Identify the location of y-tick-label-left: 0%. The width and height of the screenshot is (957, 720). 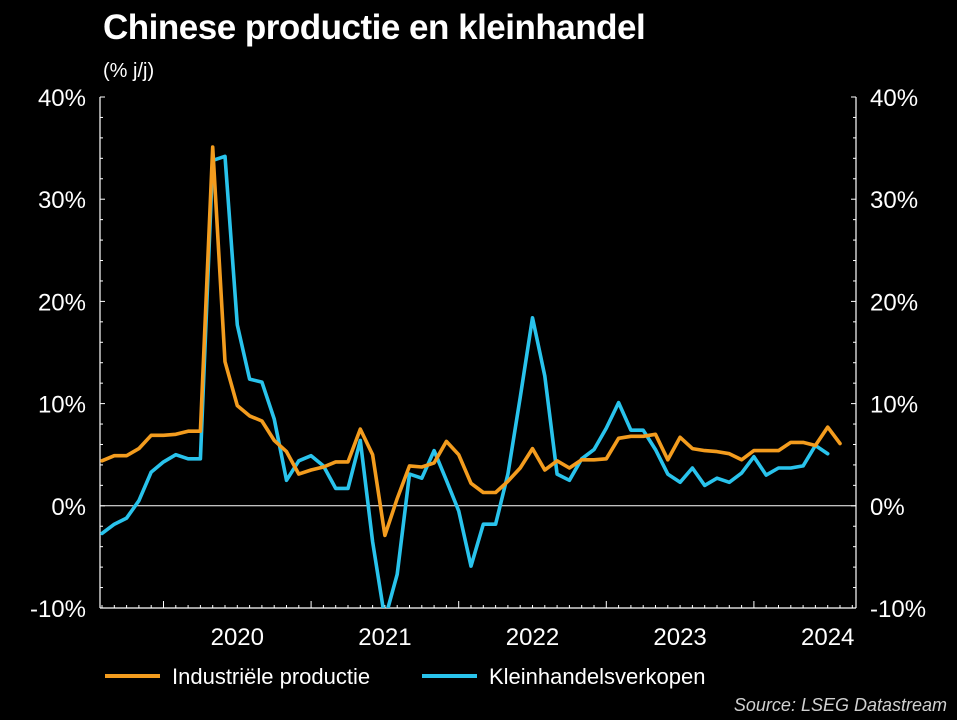
(68, 507).